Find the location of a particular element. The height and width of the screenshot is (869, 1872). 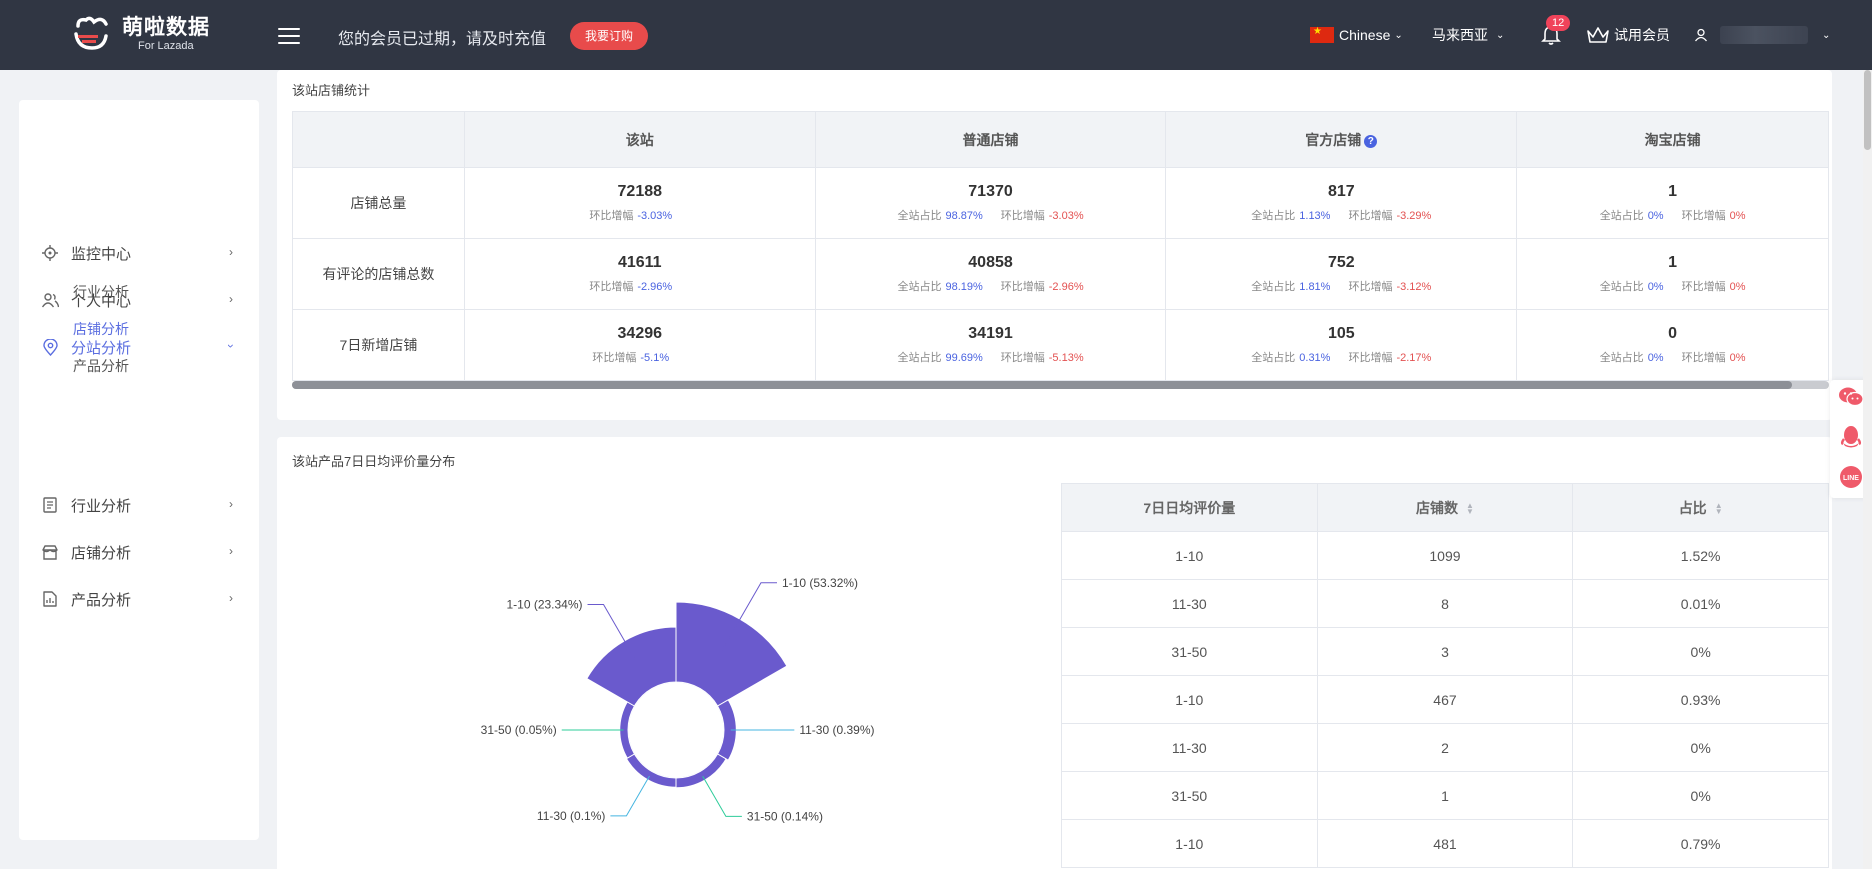

share-value: 99.69% is located at coordinates (964, 358).